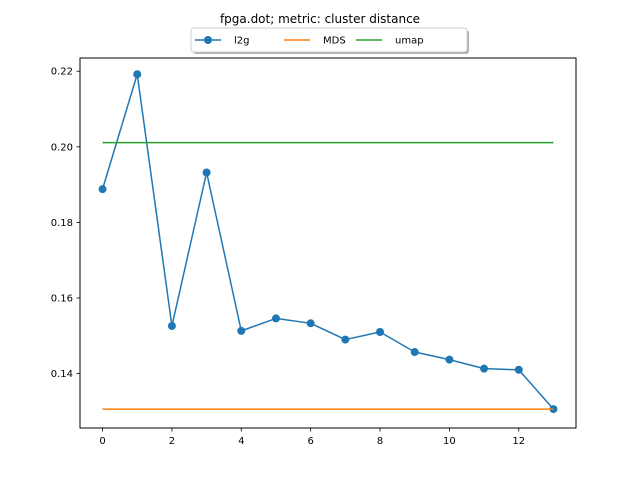 The height and width of the screenshot is (480, 640). What do you see at coordinates (380, 441) in the screenshot?
I see `x-tick-label: 8` at bounding box center [380, 441].